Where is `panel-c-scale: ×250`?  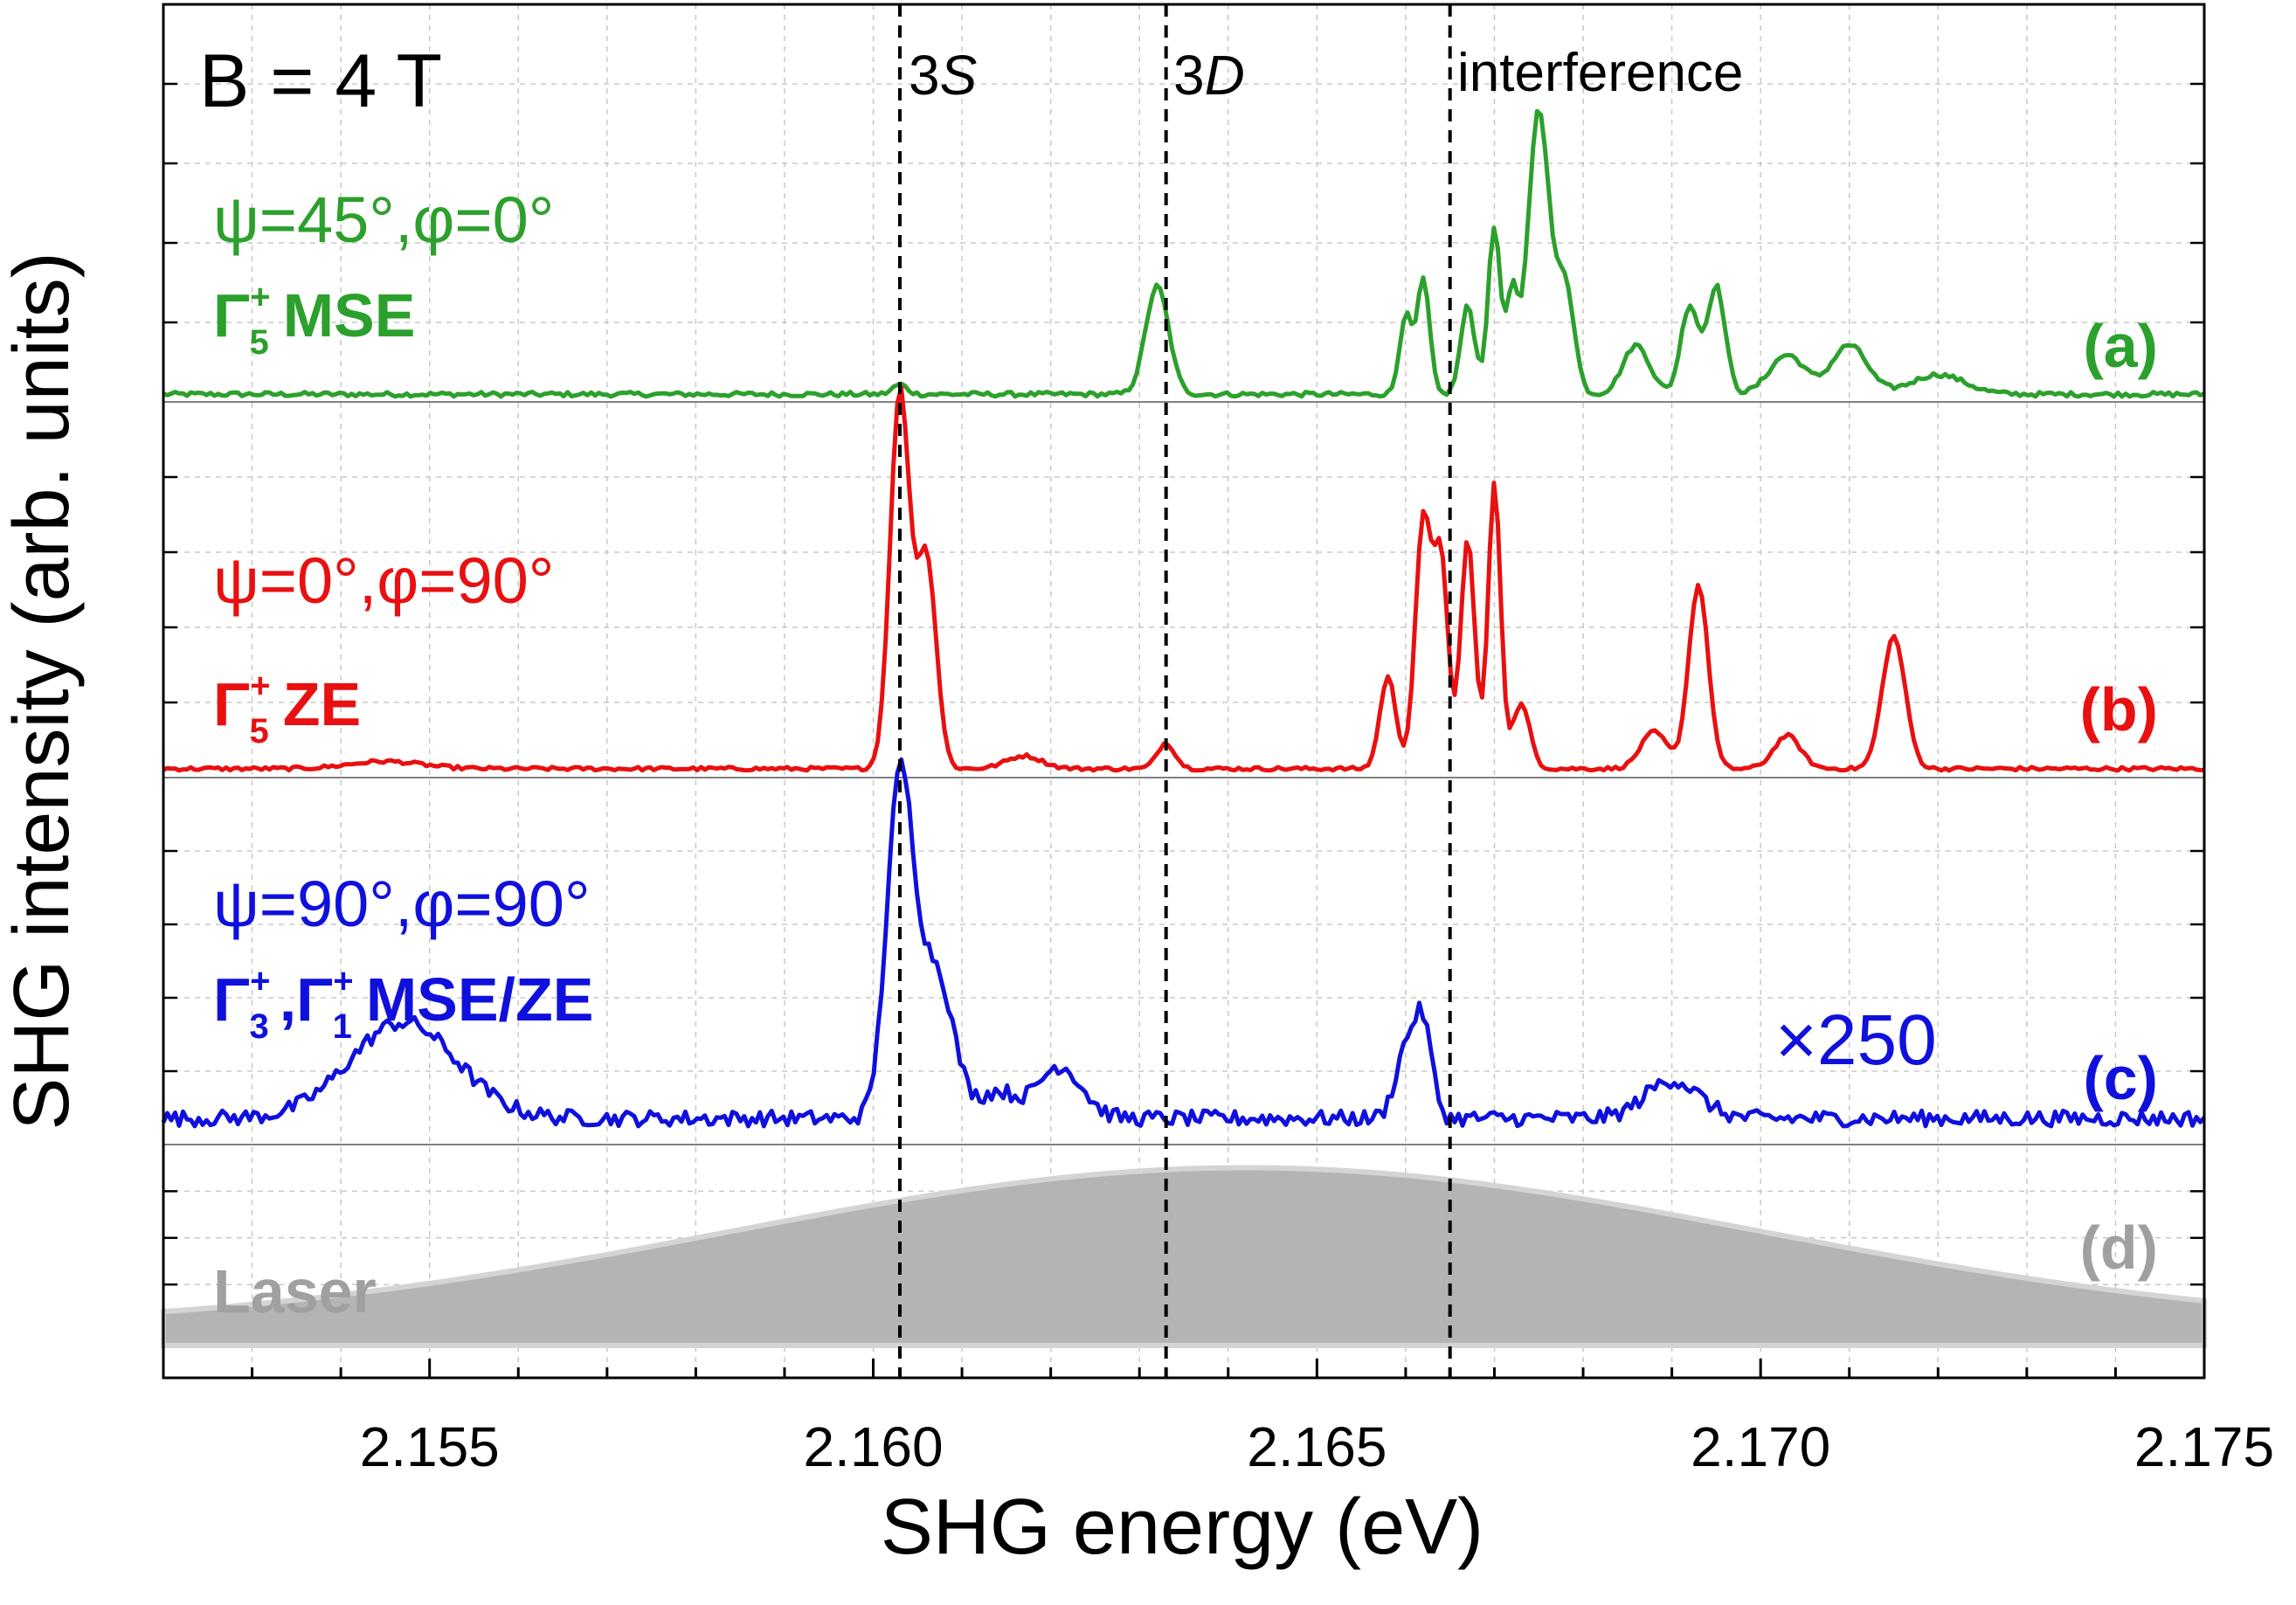 panel-c-scale: ×250 is located at coordinates (1856, 1040).